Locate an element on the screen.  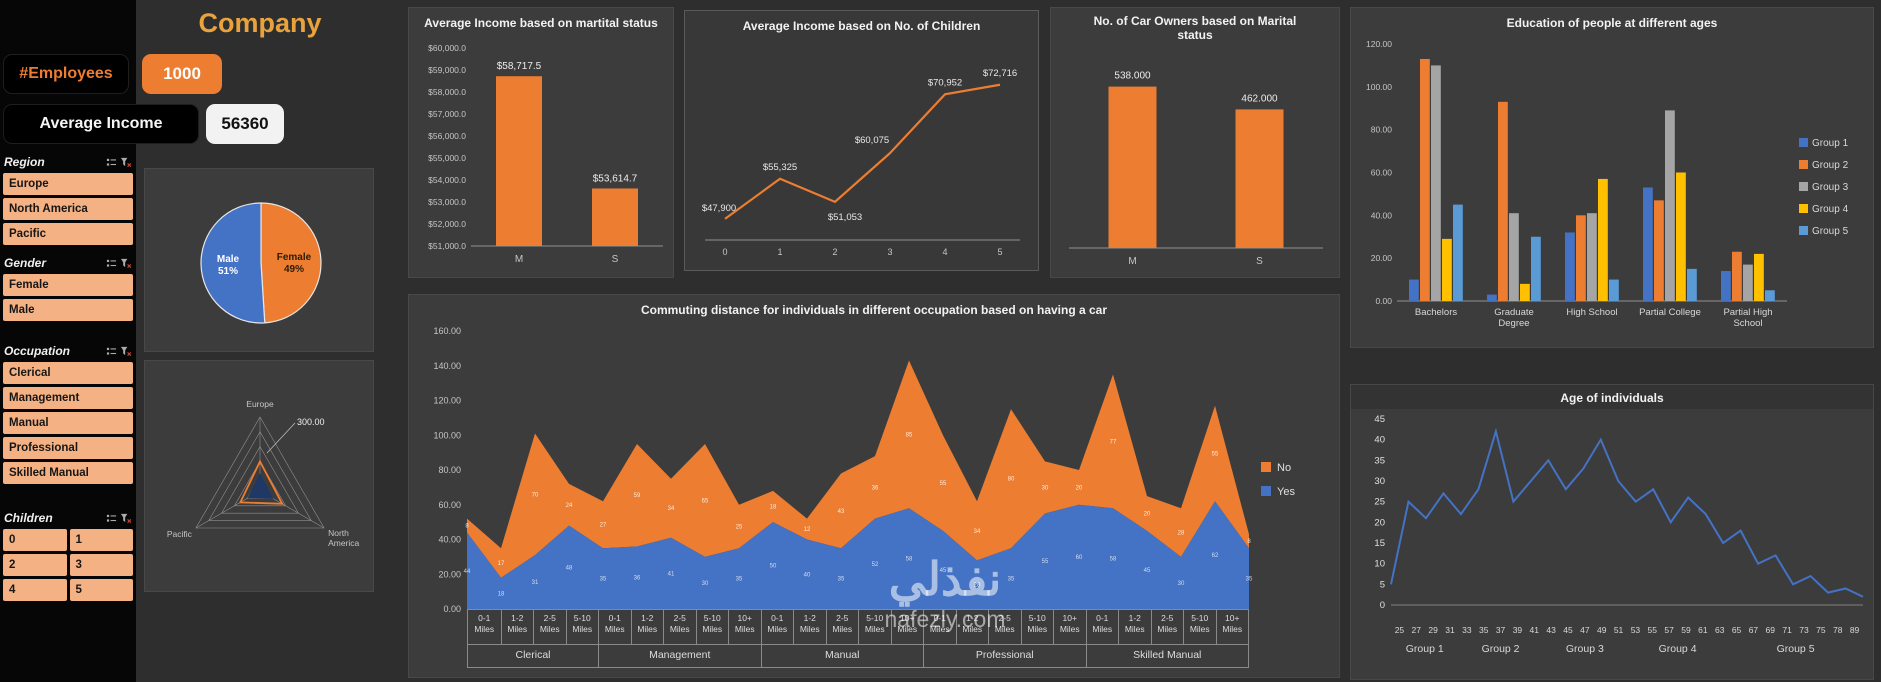
svg-text: 70 is located at coordinates (535, 495).